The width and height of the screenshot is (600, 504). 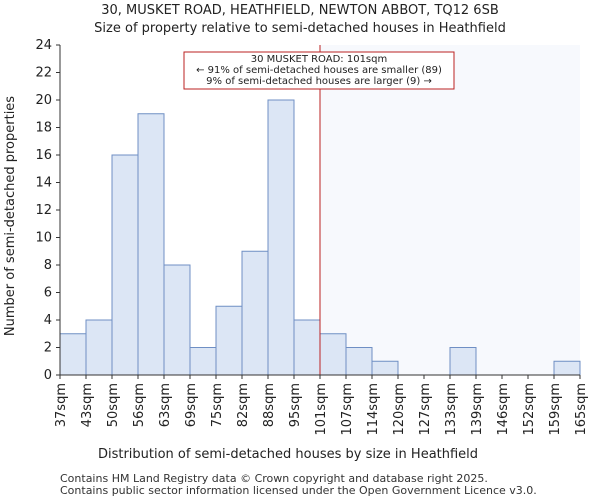 What do you see at coordinates (48, 348) in the screenshot?
I see `y-tick-label-2: 2` at bounding box center [48, 348].